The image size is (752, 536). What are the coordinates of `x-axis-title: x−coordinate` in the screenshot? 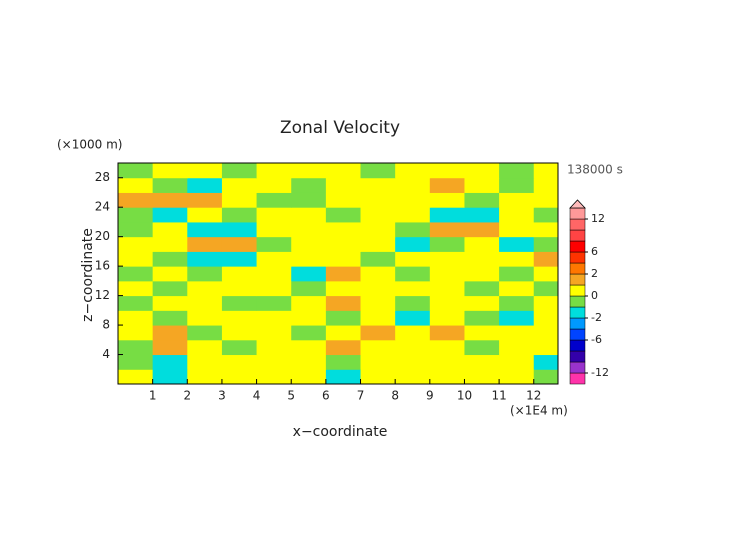 It's located at (340, 432).